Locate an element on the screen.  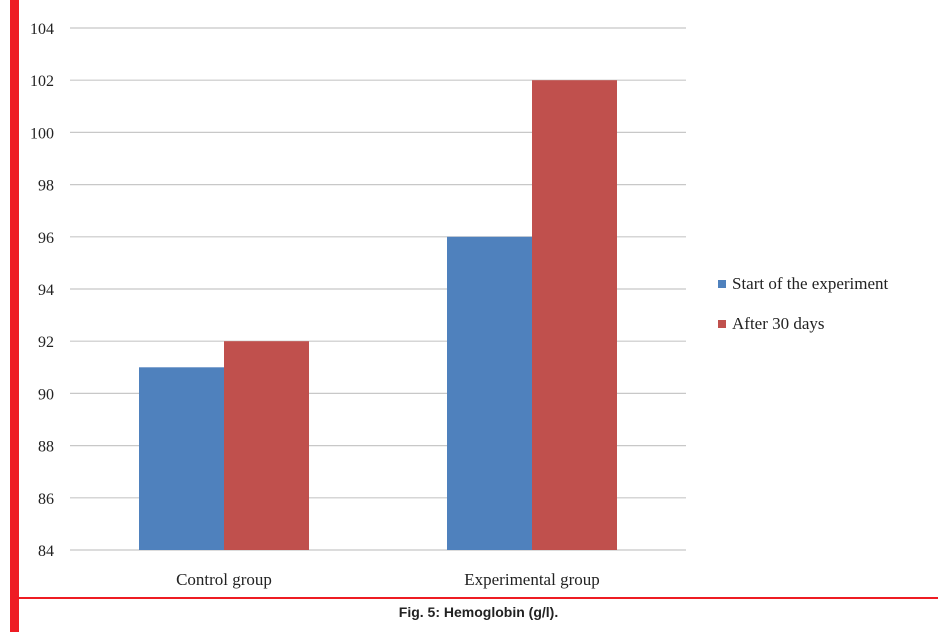
bottom-red-rule is located at coordinates (478, 598).